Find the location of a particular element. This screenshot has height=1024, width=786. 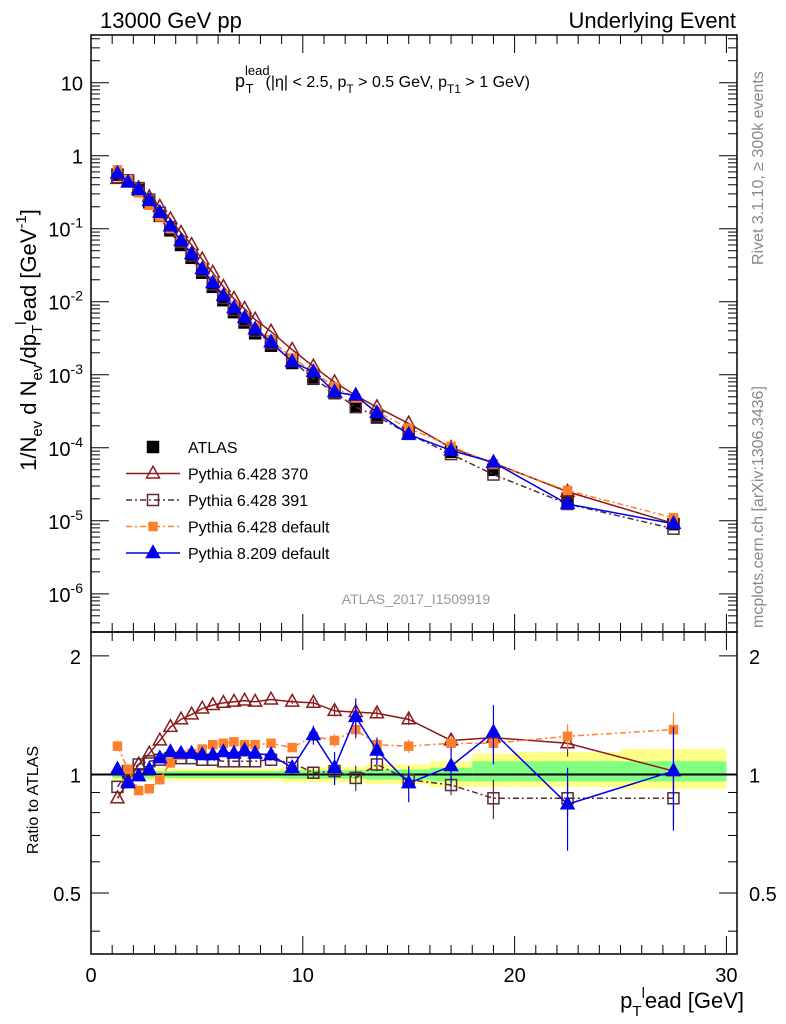

ratio-y-axis-label: Ratio to ATLAS is located at coordinates (33, 800).